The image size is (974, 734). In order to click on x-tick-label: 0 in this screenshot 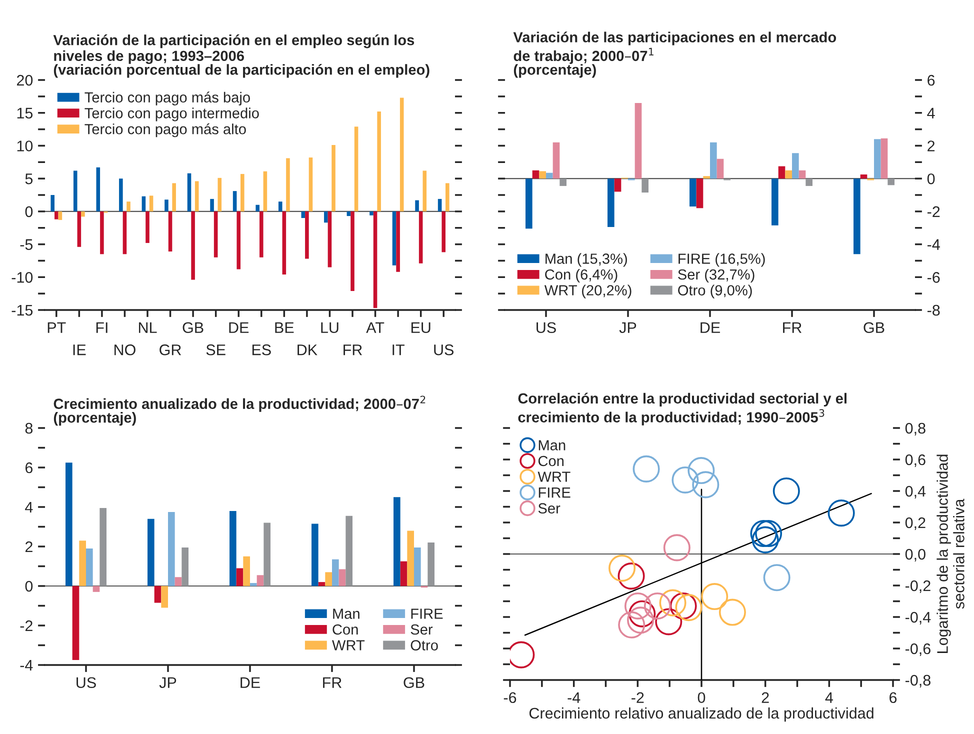, I will do `click(702, 698)`.